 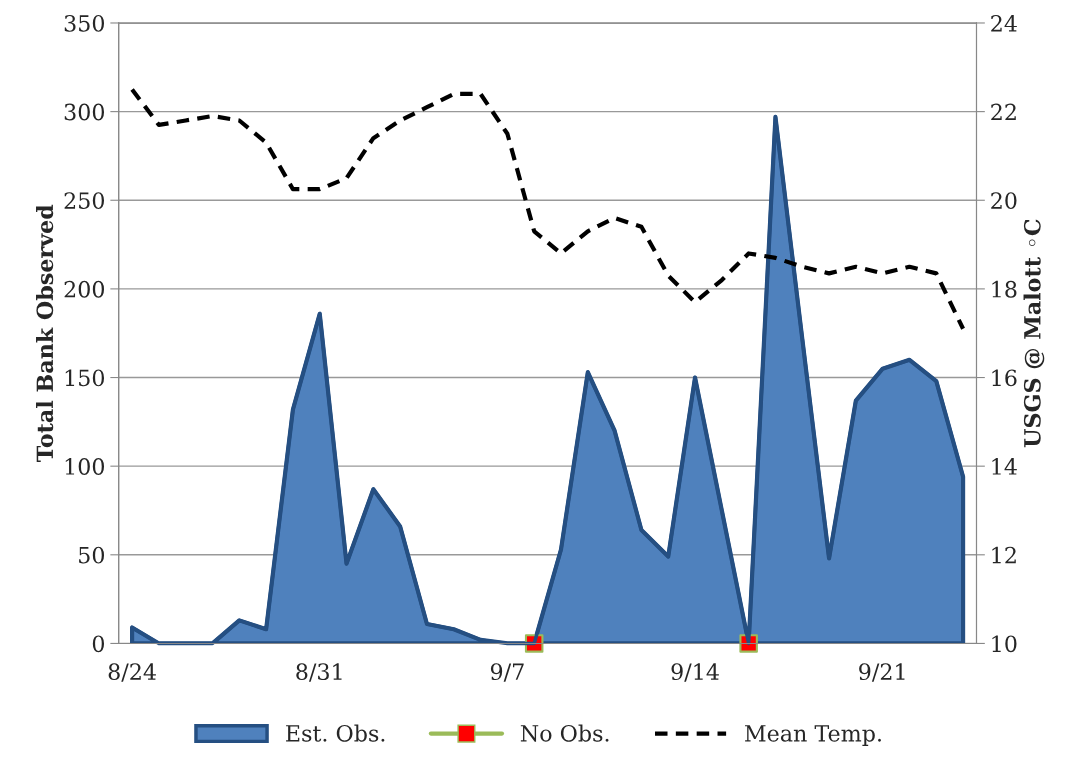 What do you see at coordinates (1003, 112) in the screenshot?
I see `y2-tick-label: 22` at bounding box center [1003, 112].